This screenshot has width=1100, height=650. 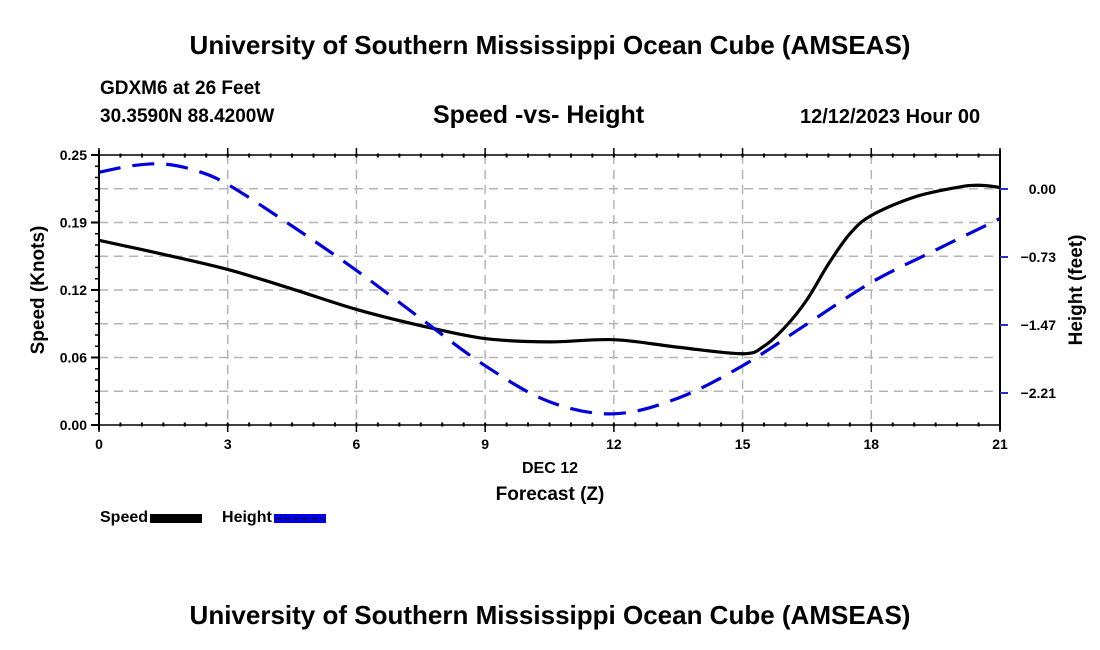 I want to click on y-tick-label: 0.12, so click(x=73, y=290).